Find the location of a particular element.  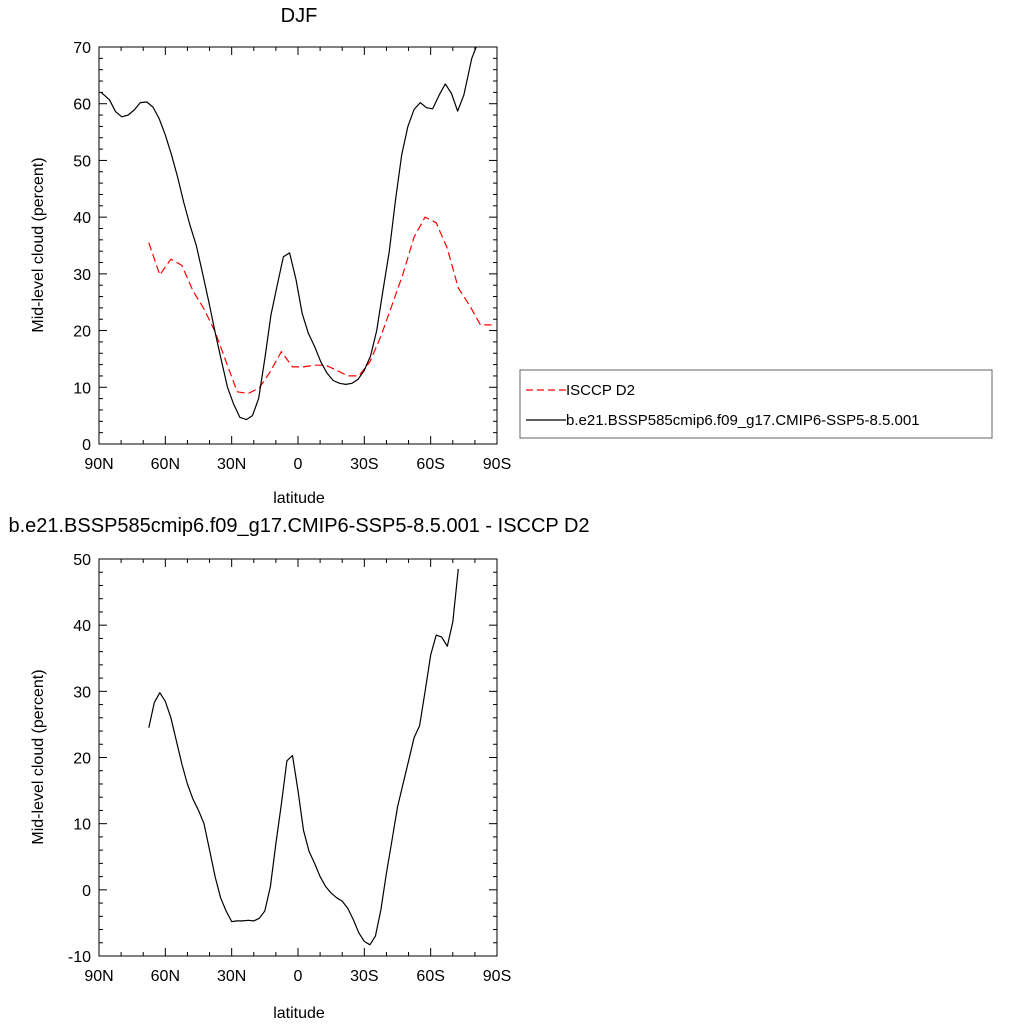

top-chart-x-tick-label: 90S is located at coordinates (497, 464).